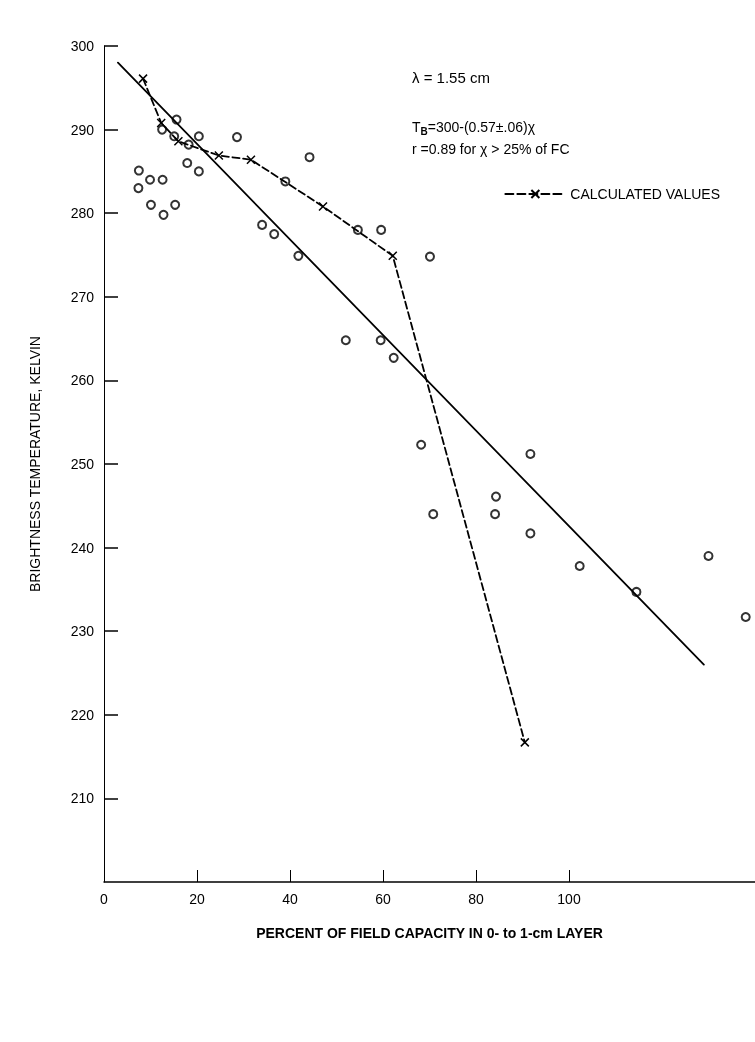  What do you see at coordinates (476, 899) in the screenshot?
I see `x-tick-label: 80` at bounding box center [476, 899].